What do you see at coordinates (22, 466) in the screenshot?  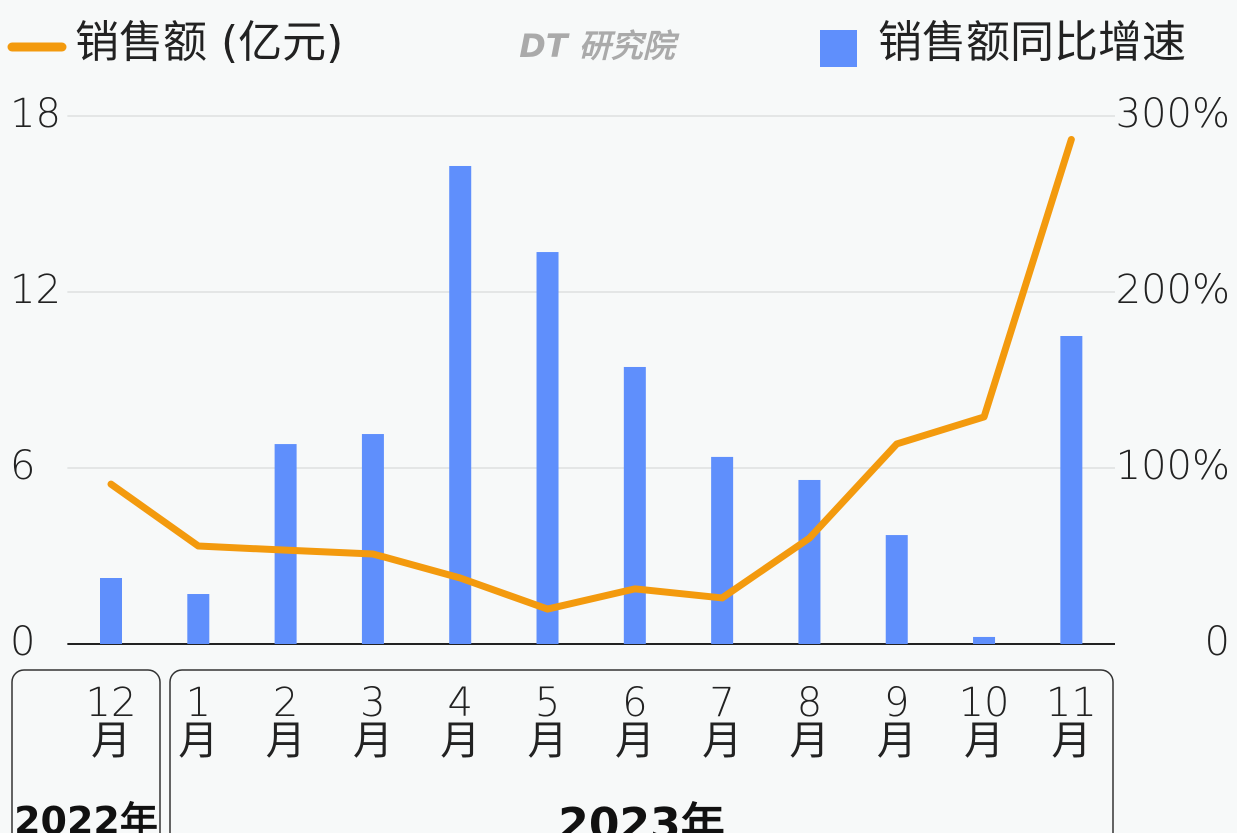 I see `y-tick-label: 6` at bounding box center [22, 466].